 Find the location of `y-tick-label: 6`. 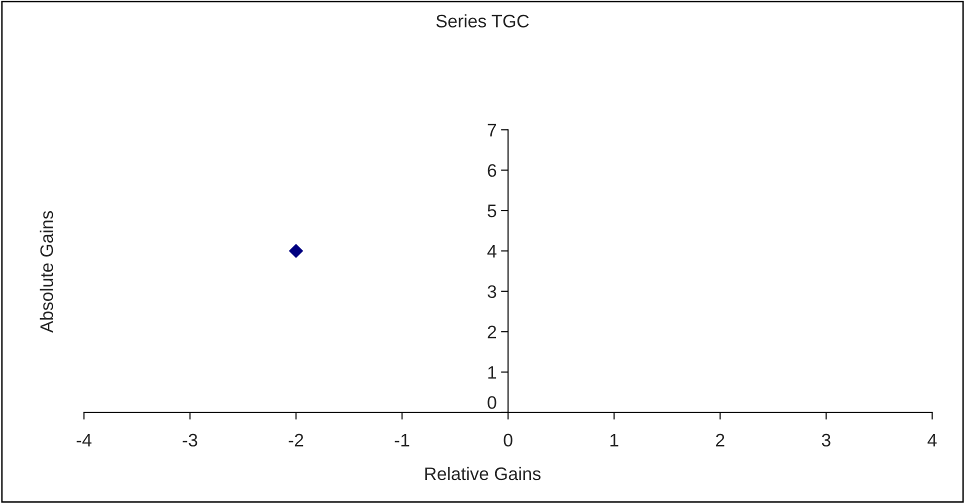

y-tick-label: 6 is located at coordinates (492, 170).